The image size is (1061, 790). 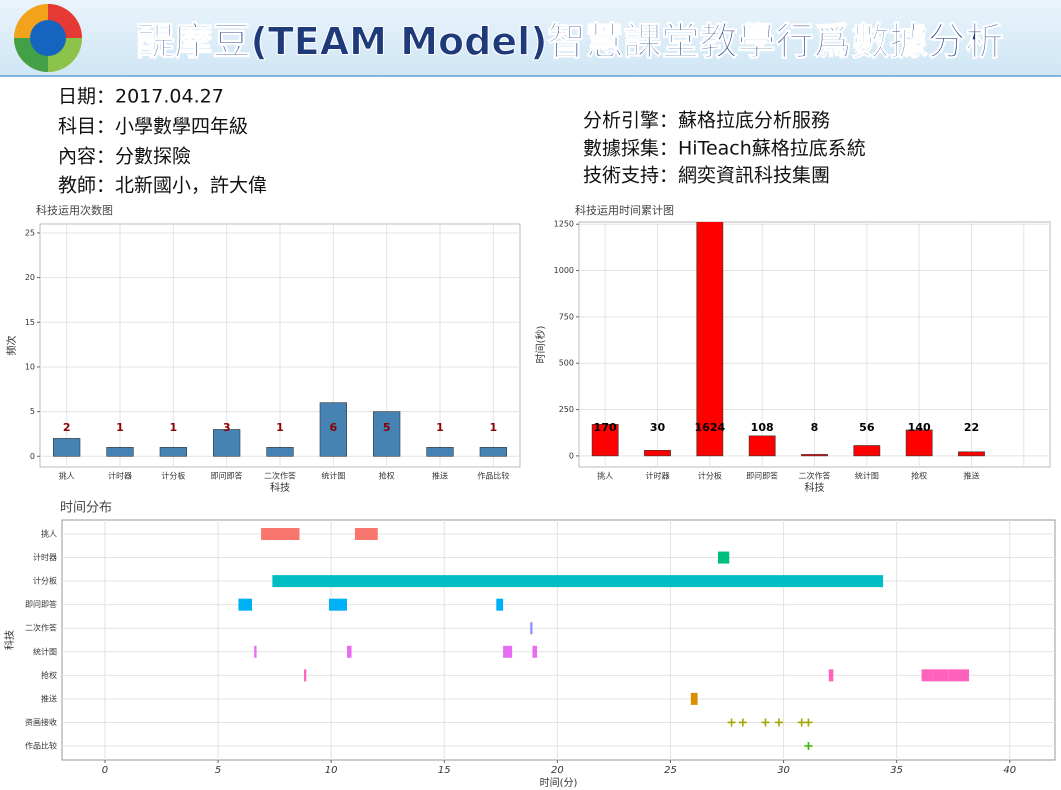 I want to click on chart-title: 科技运用次数图, so click(x=74, y=210).